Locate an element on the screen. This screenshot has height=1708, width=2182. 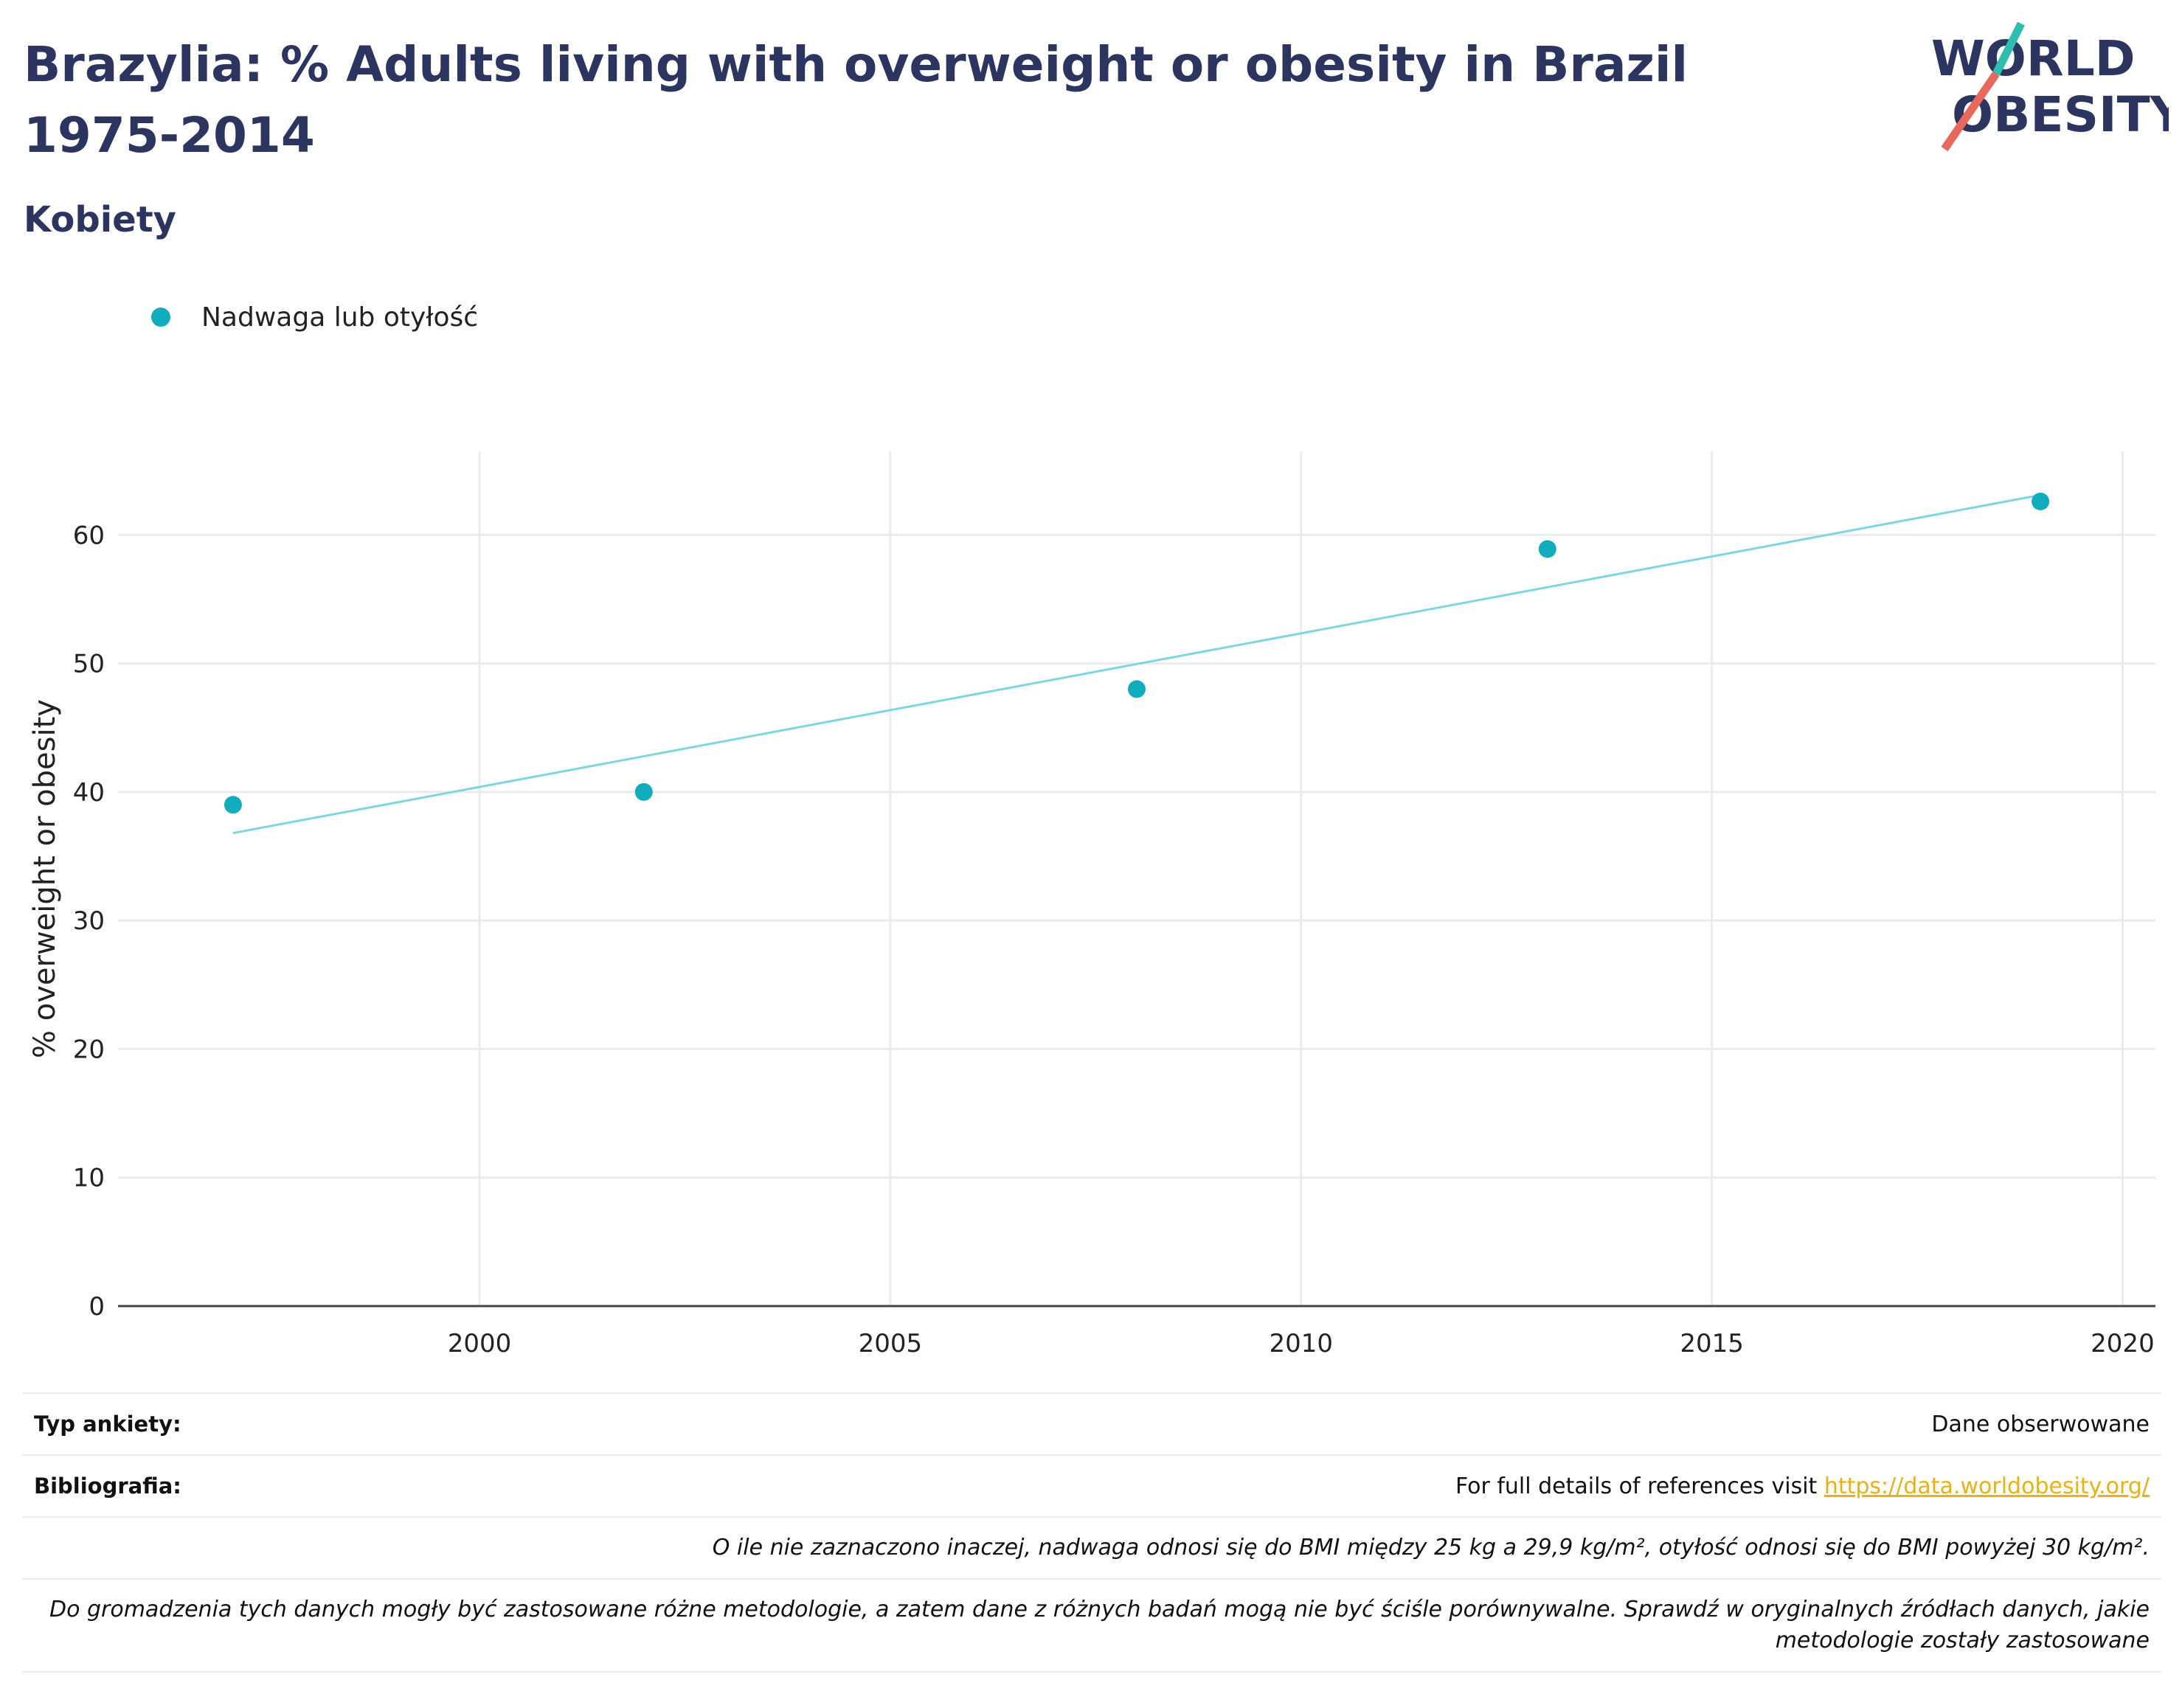
chart-subtitle: Kobiety is located at coordinates (100, 219).